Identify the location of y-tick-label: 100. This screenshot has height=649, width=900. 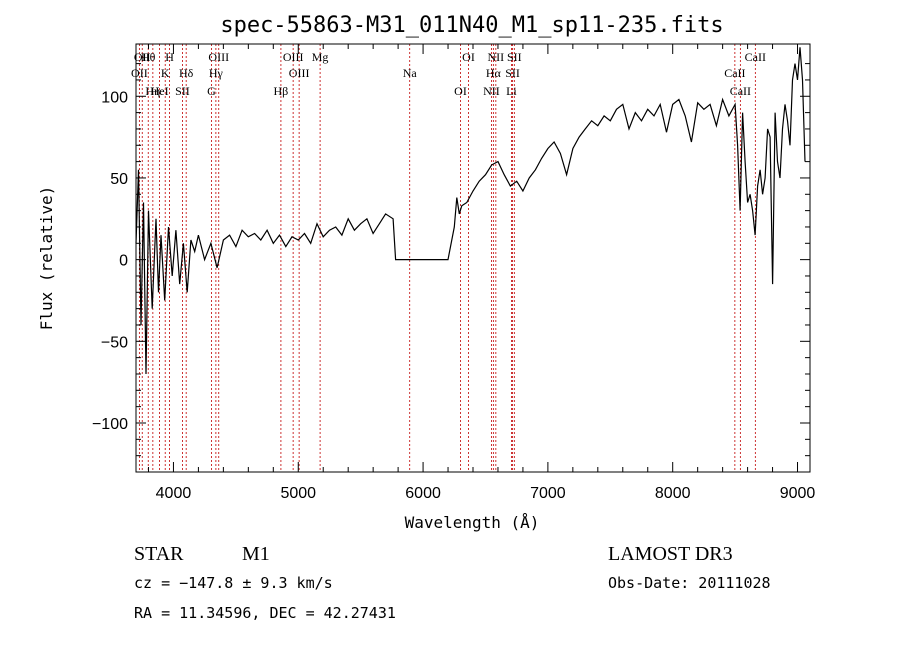
(114, 97).